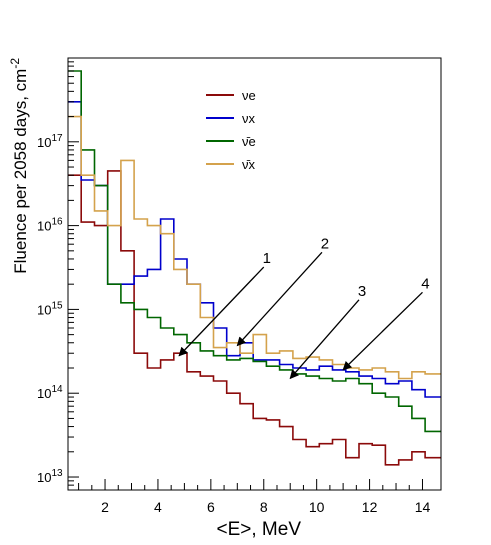 The height and width of the screenshot is (545, 491). Describe the element at coordinates (362, 291) in the screenshot. I see `annotation-label-3: 3` at that location.